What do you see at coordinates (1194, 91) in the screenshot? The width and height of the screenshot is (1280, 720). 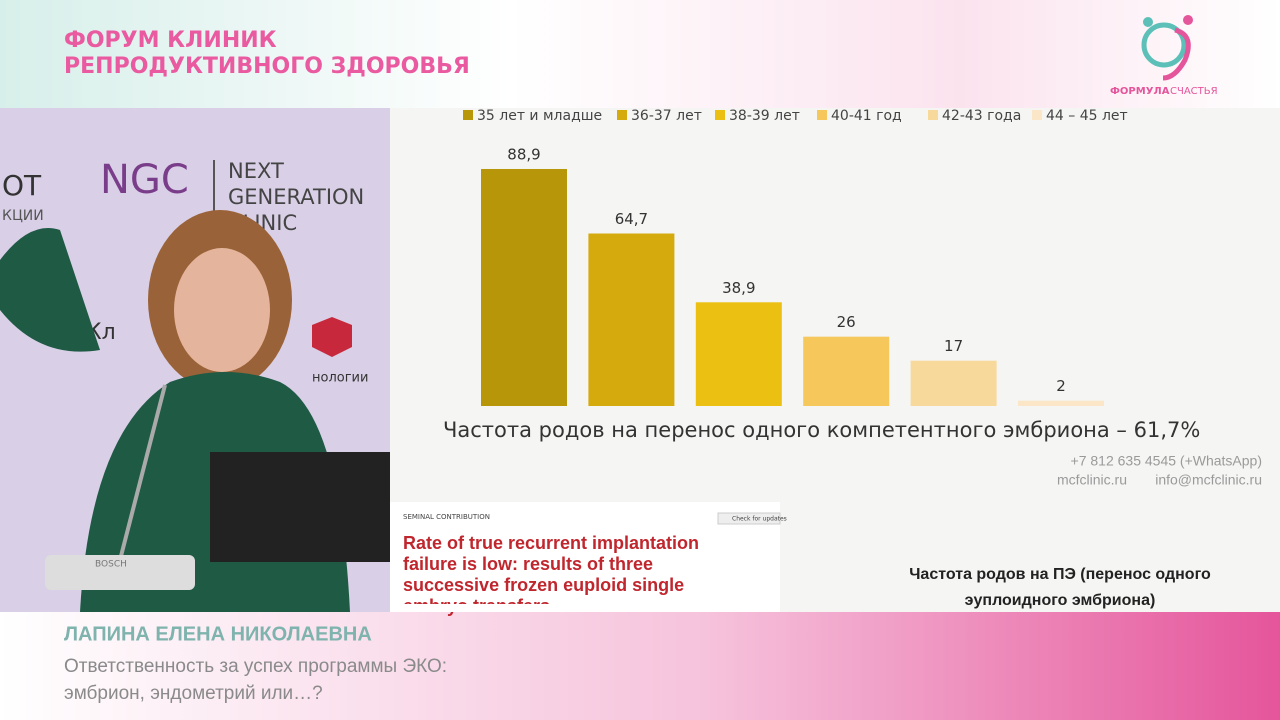 I see `logo-text: СЧАСТЬЯ` at bounding box center [1194, 91].